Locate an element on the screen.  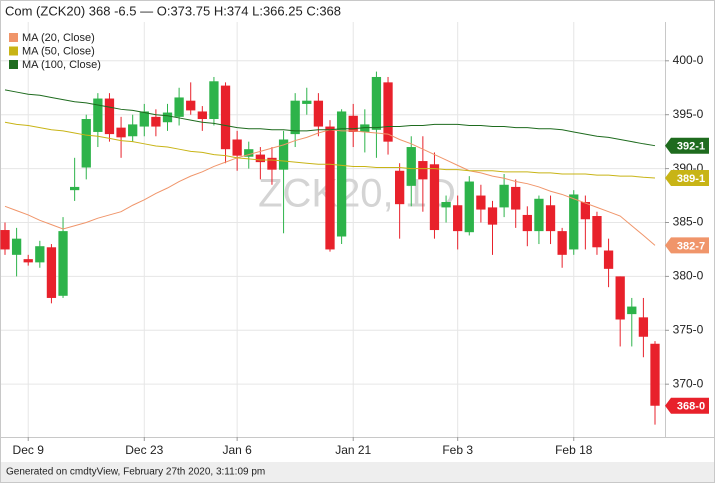
legend-label: MA (20, Close) is located at coordinates (58, 38).